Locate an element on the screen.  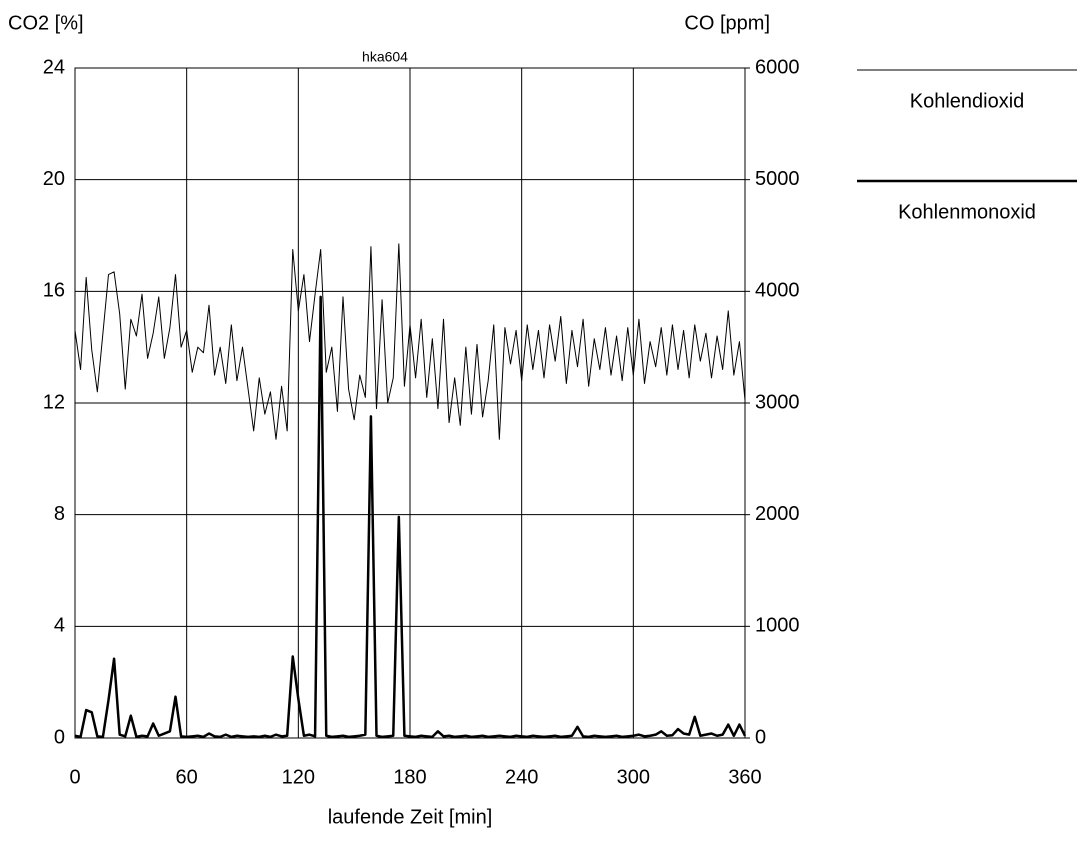
y2-tick-label: 0 is located at coordinates (760, 737).